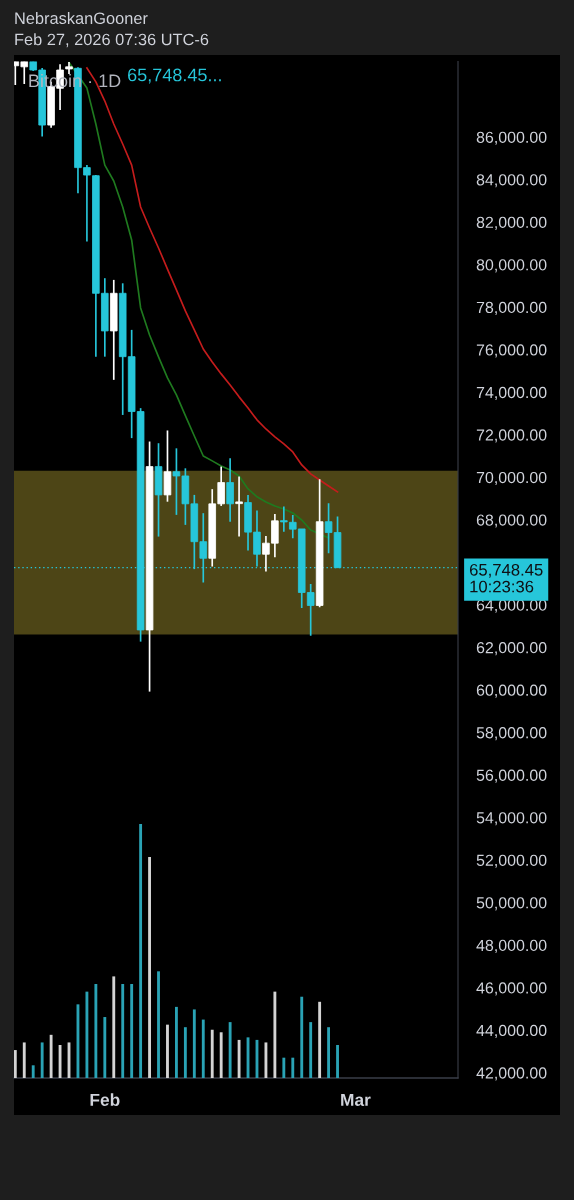 The height and width of the screenshot is (1200, 574). What do you see at coordinates (511, 478) in the screenshot?
I see `y-tick-label: 70,000.00` at bounding box center [511, 478].